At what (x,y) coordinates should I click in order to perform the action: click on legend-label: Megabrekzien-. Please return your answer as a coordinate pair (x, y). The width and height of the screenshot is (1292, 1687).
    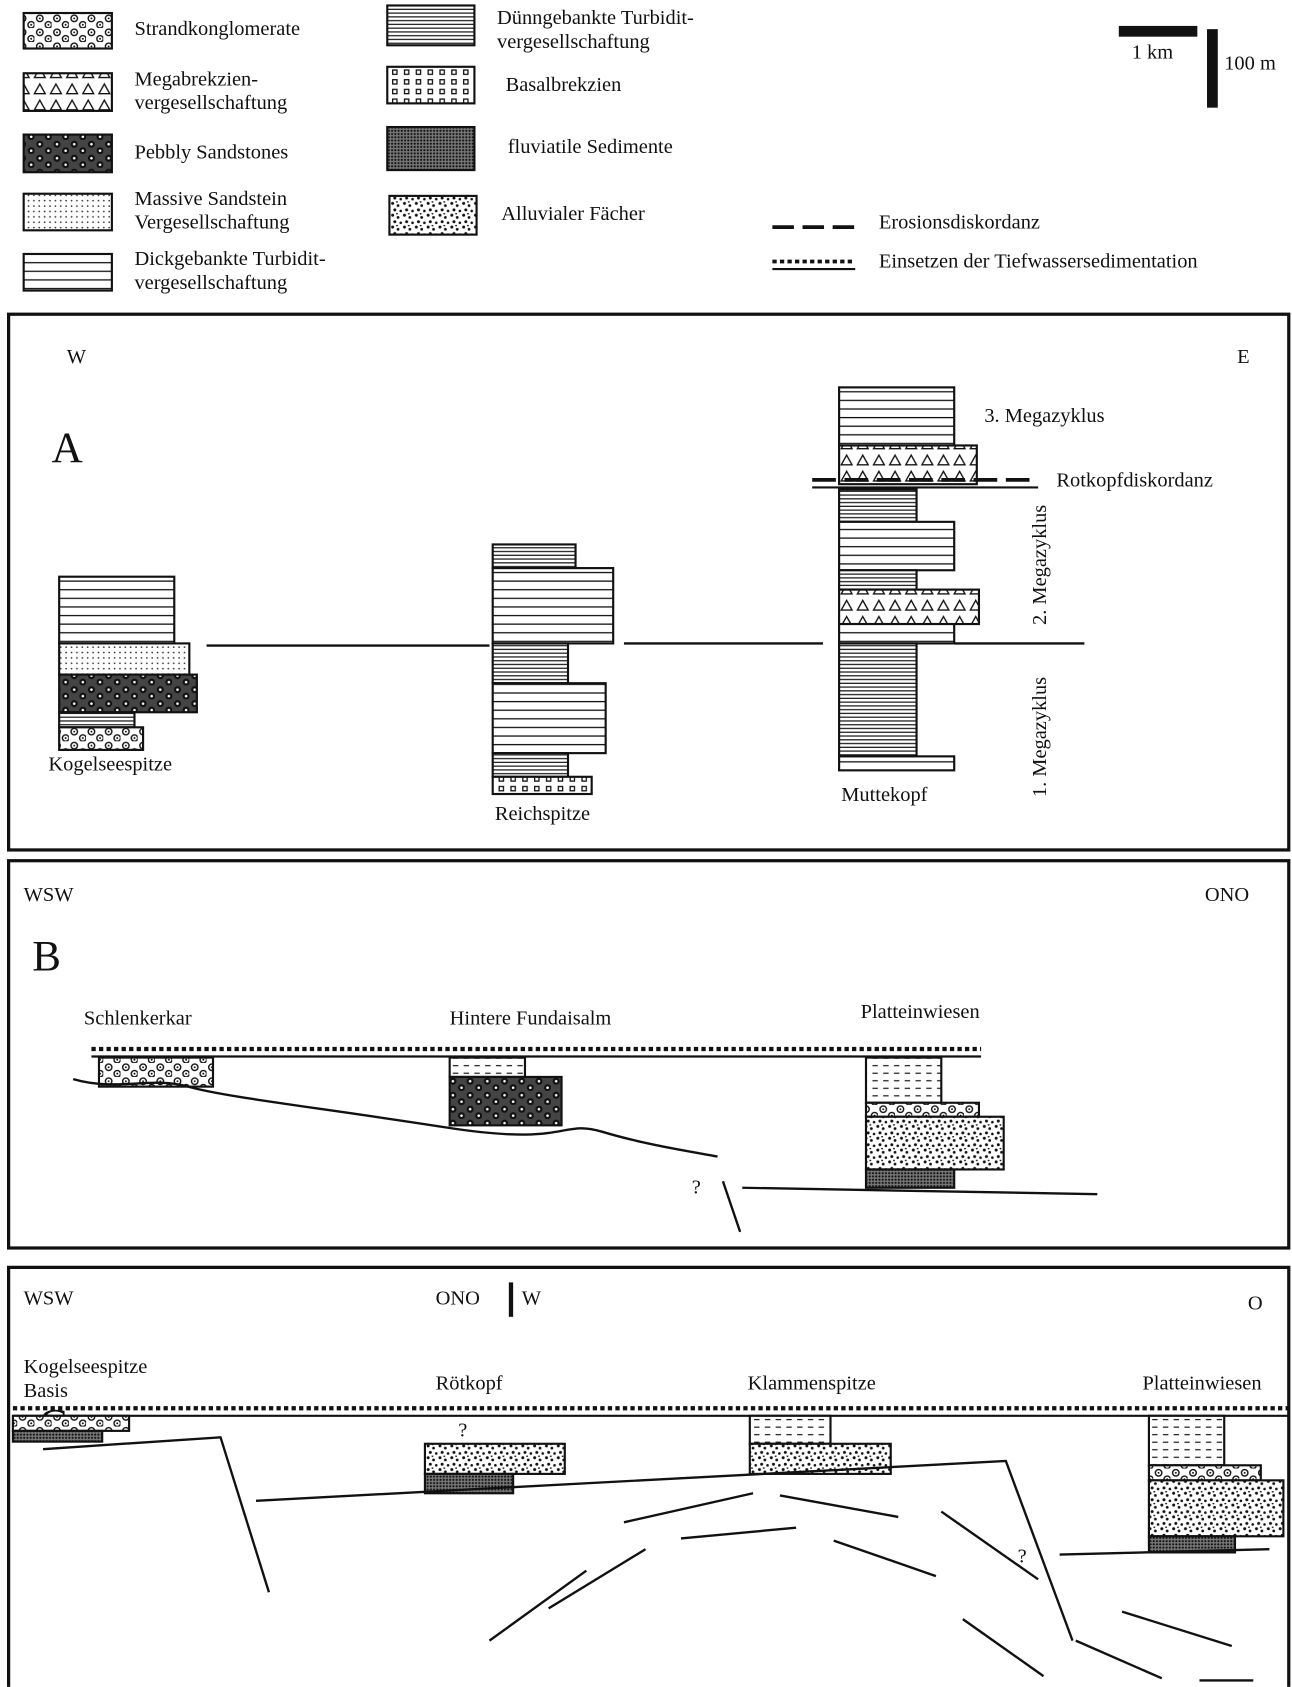
    Looking at the image, I should click on (196, 79).